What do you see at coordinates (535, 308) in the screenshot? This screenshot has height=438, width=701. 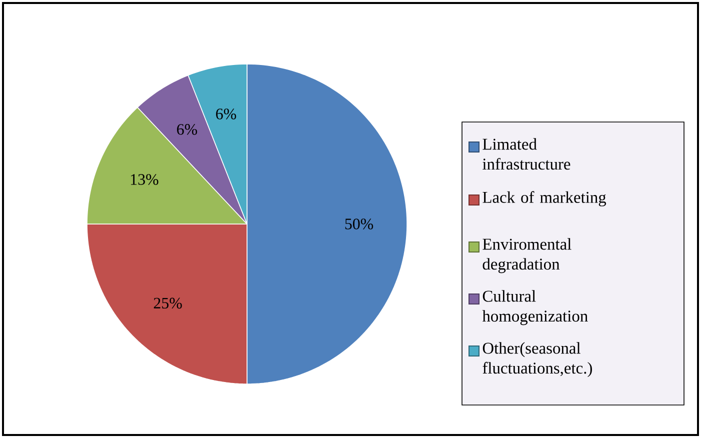 I see `legend-label: Cultural homogenization` at bounding box center [535, 308].